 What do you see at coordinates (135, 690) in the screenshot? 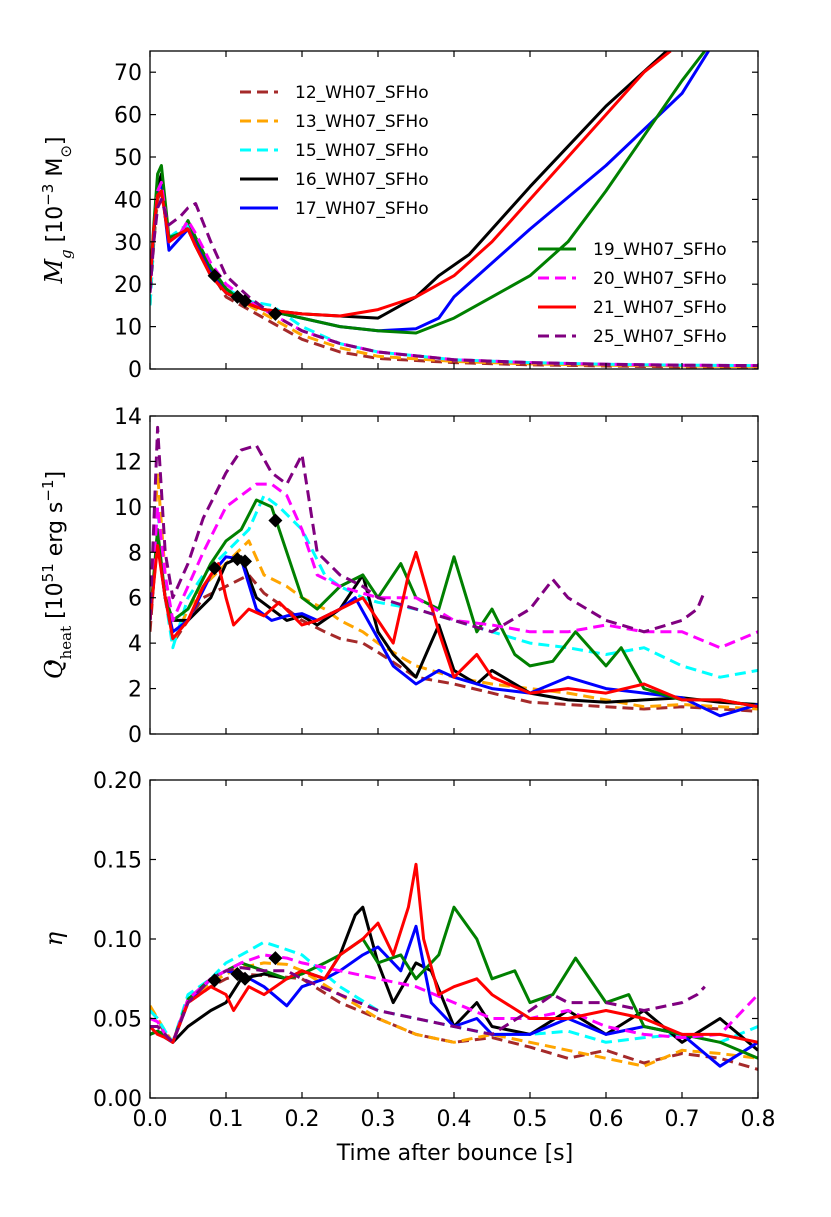
I see `y-tick-label: 2` at bounding box center [135, 690].